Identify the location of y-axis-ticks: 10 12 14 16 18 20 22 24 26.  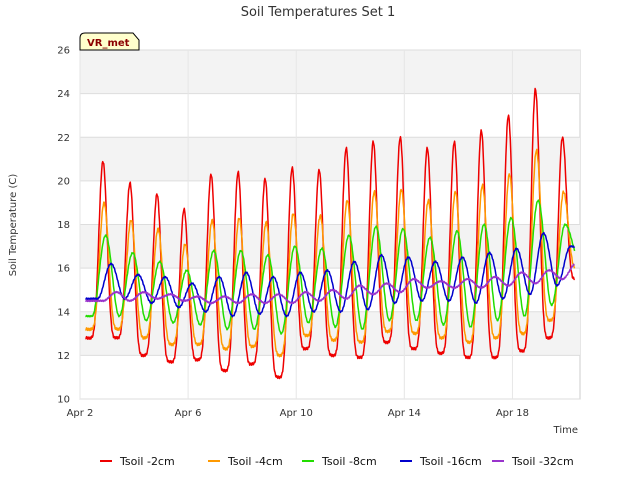
(63, 226).